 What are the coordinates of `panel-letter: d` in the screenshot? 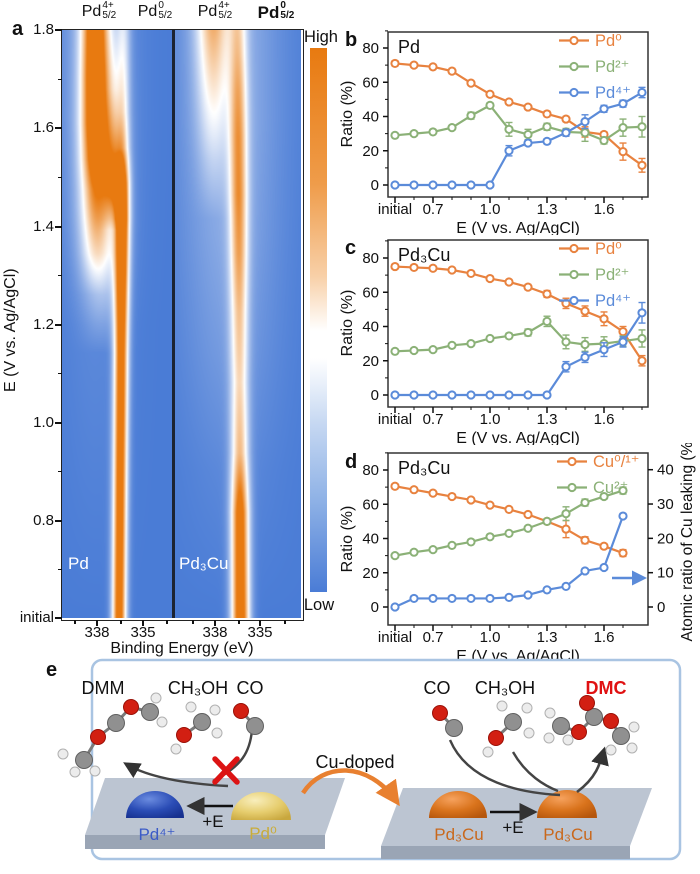 It's located at (351, 462).